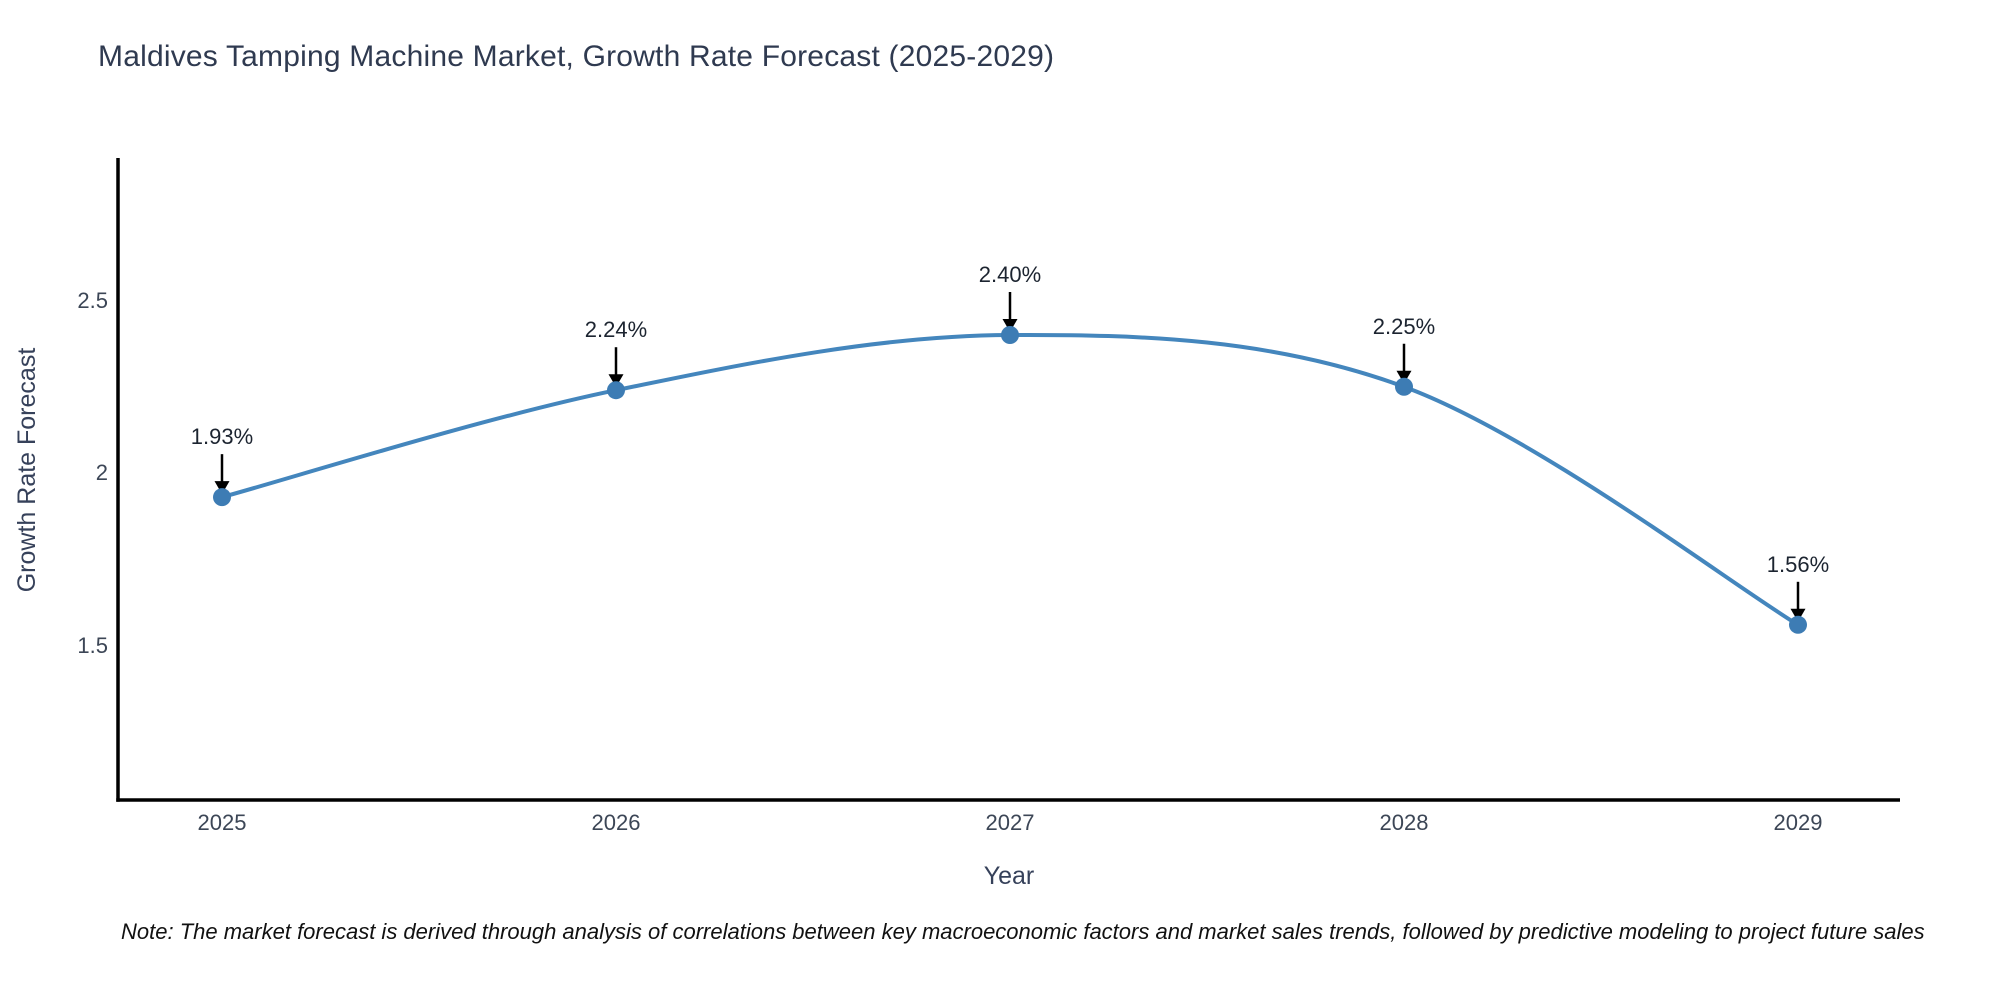  I want to click on x-tick-label: 2028, so click(1404, 822).